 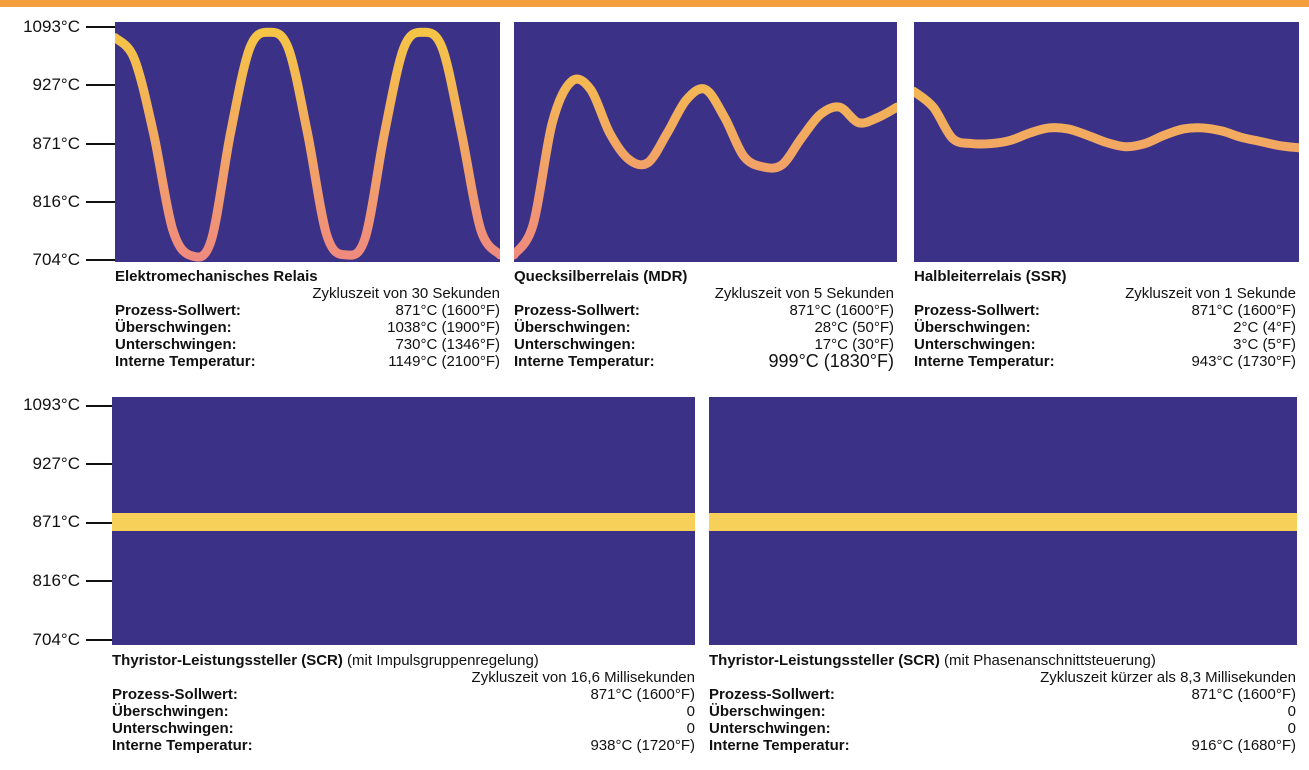 I want to click on overshoot-value: 1038°C (1900°F), so click(x=443, y=327).